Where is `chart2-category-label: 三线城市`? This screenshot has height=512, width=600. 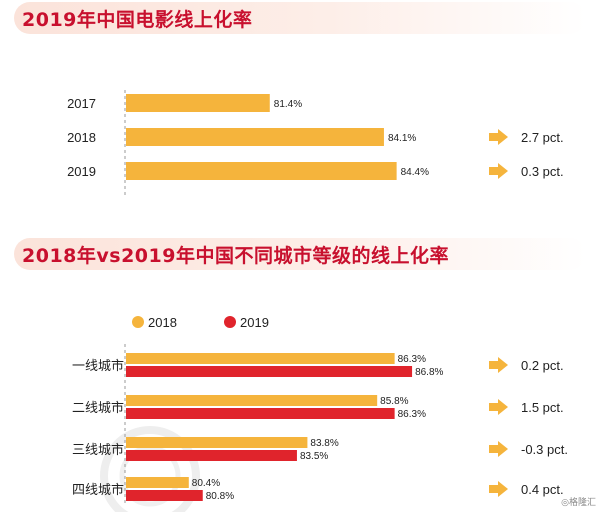 chart2-category-label: 三线城市 is located at coordinates (98, 449).